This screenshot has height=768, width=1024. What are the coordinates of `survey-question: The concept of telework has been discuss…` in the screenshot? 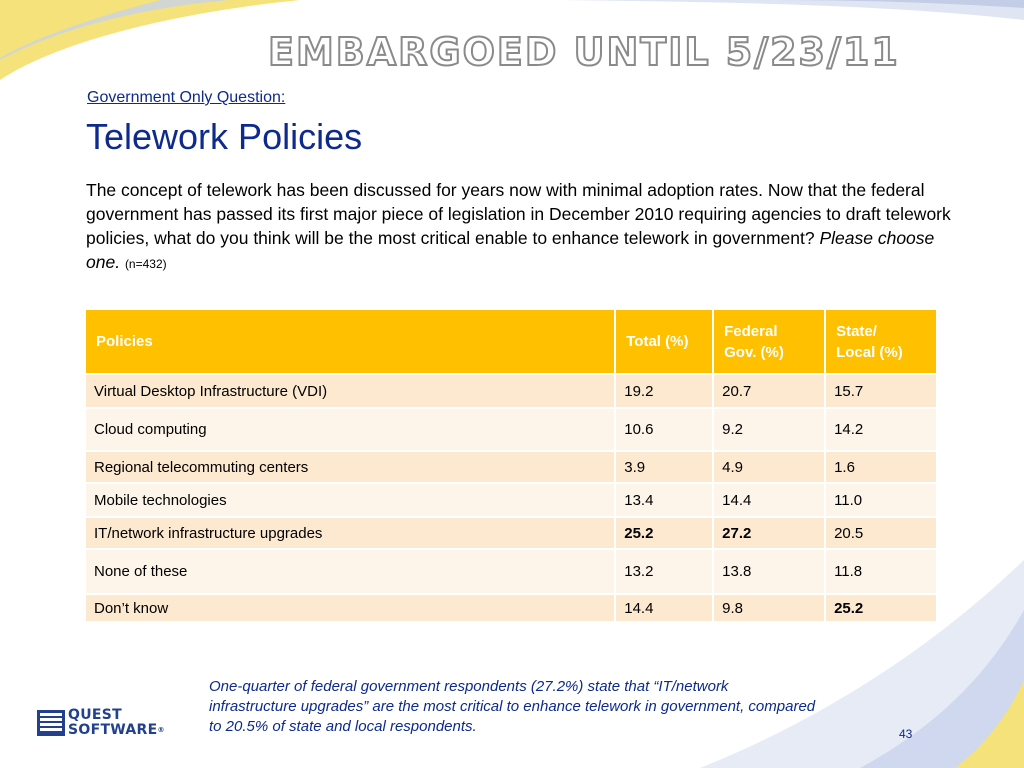 It's located at (521, 227).